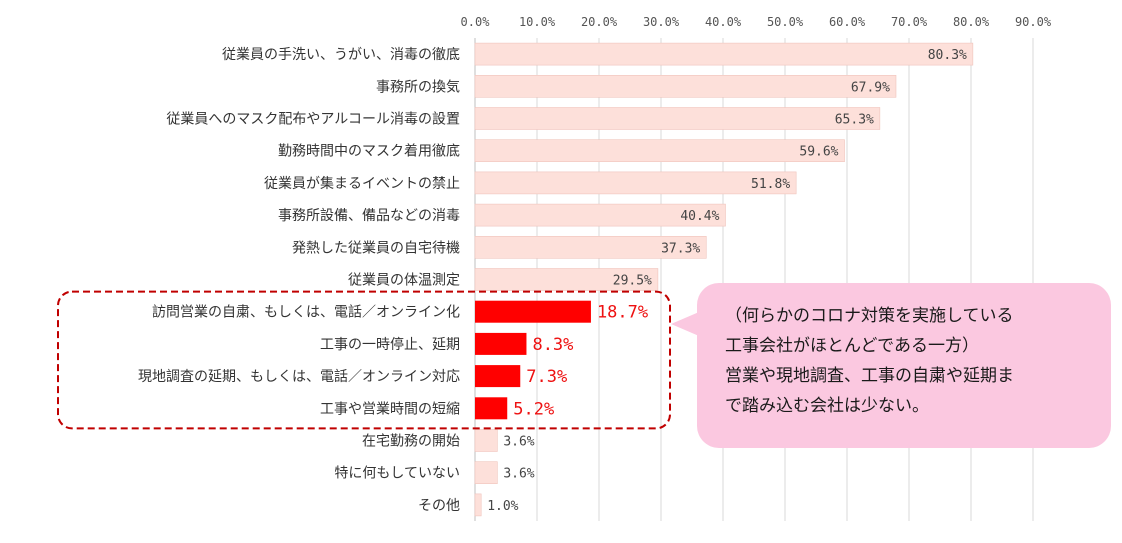  What do you see at coordinates (661, 22) in the screenshot?
I see `x-tick-label: 30.0%` at bounding box center [661, 22].